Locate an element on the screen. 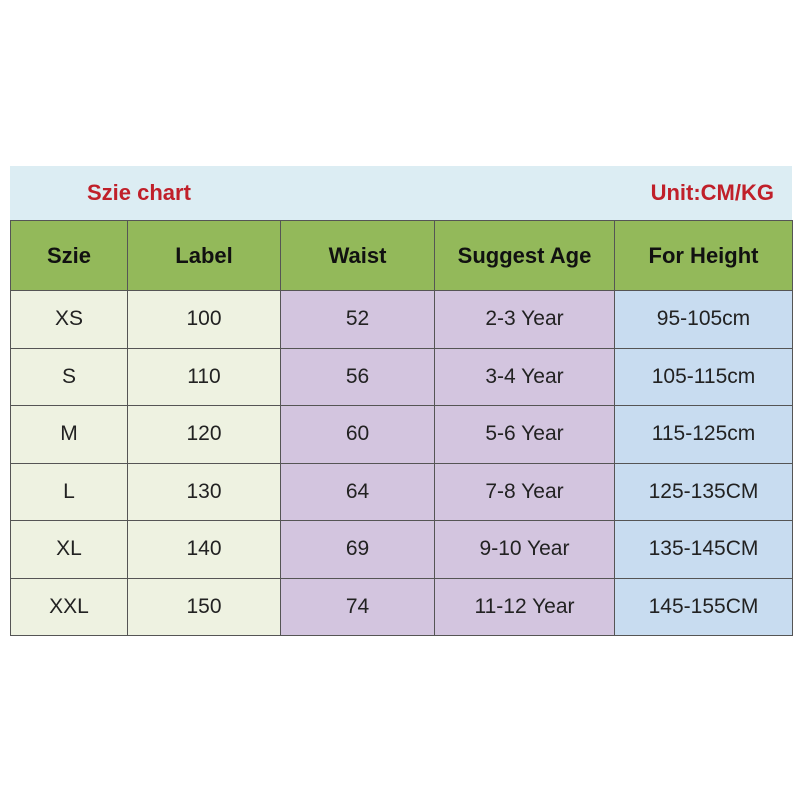 The width and height of the screenshot is (800, 800). table-cell: 110 is located at coordinates (204, 376).